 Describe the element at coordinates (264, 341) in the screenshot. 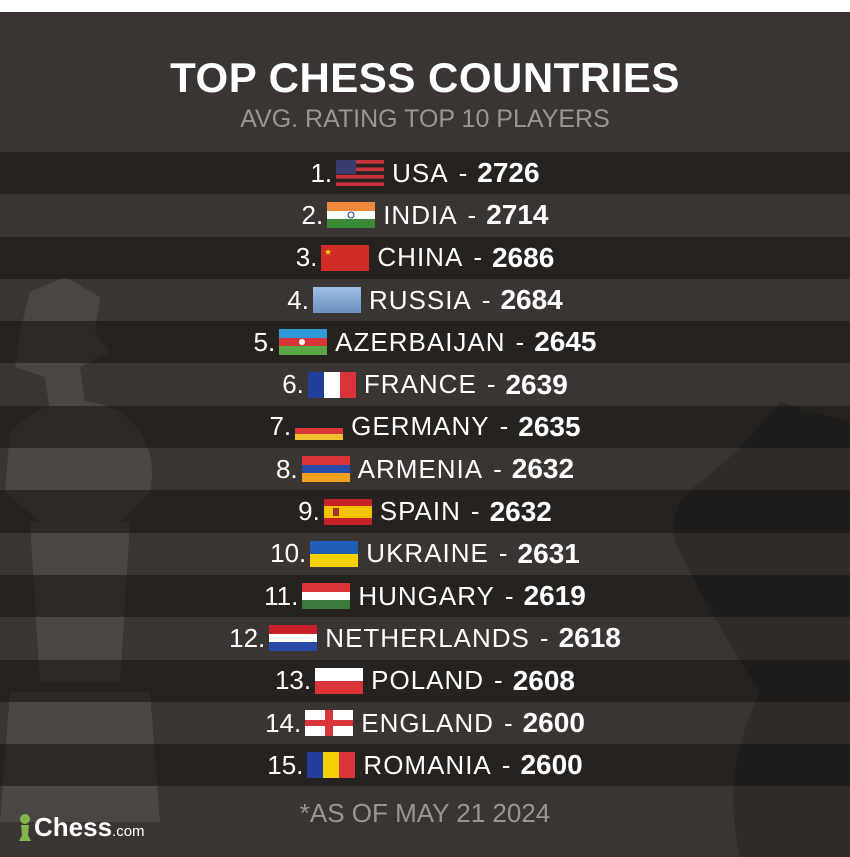

I see `rank-number: 5.` at that location.